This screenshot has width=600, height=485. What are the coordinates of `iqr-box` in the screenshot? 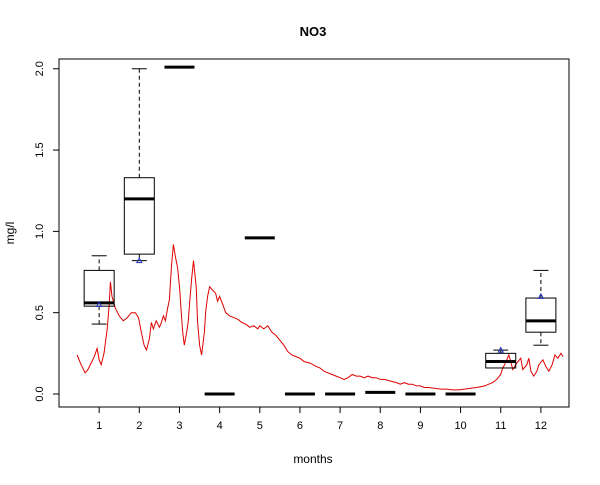 It's located at (139, 216).